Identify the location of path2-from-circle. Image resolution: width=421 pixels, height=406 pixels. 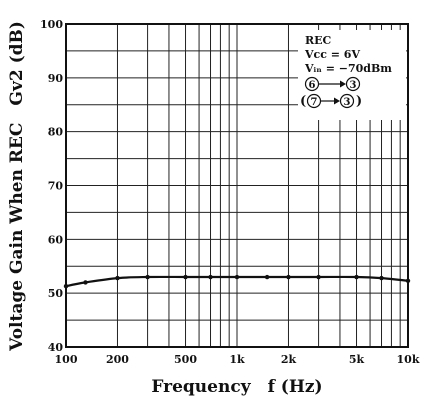
(314, 101).